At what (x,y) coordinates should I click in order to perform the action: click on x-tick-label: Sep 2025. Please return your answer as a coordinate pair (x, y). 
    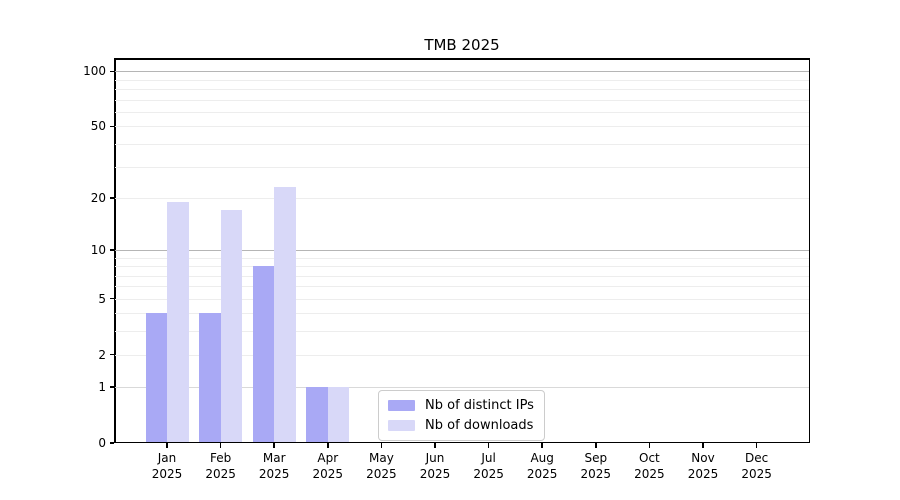
    Looking at the image, I should click on (596, 466).